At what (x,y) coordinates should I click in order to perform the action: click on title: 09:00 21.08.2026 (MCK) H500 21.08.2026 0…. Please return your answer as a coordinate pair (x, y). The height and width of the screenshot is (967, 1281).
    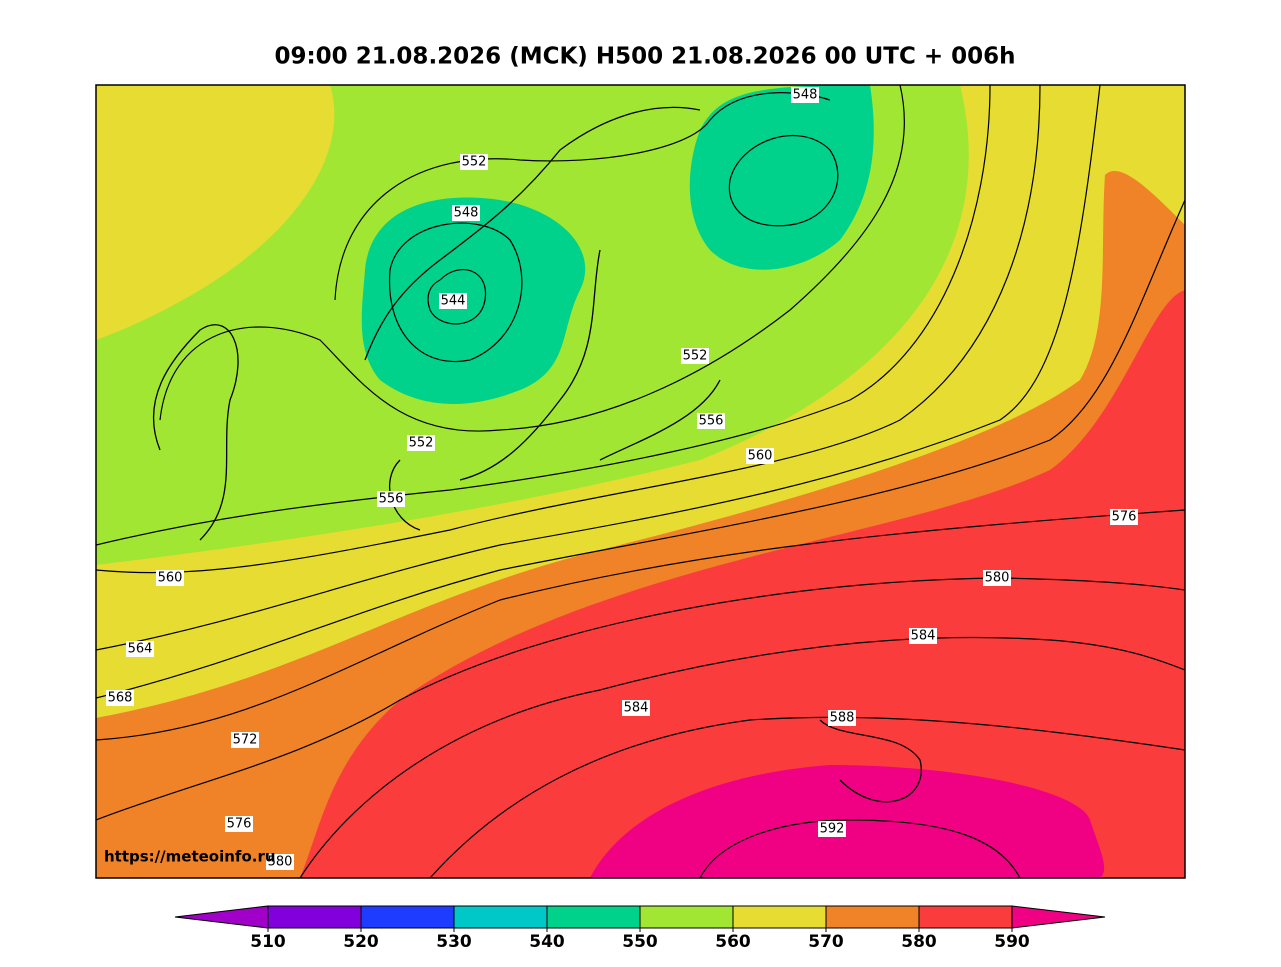
    Looking at the image, I should click on (644, 57).